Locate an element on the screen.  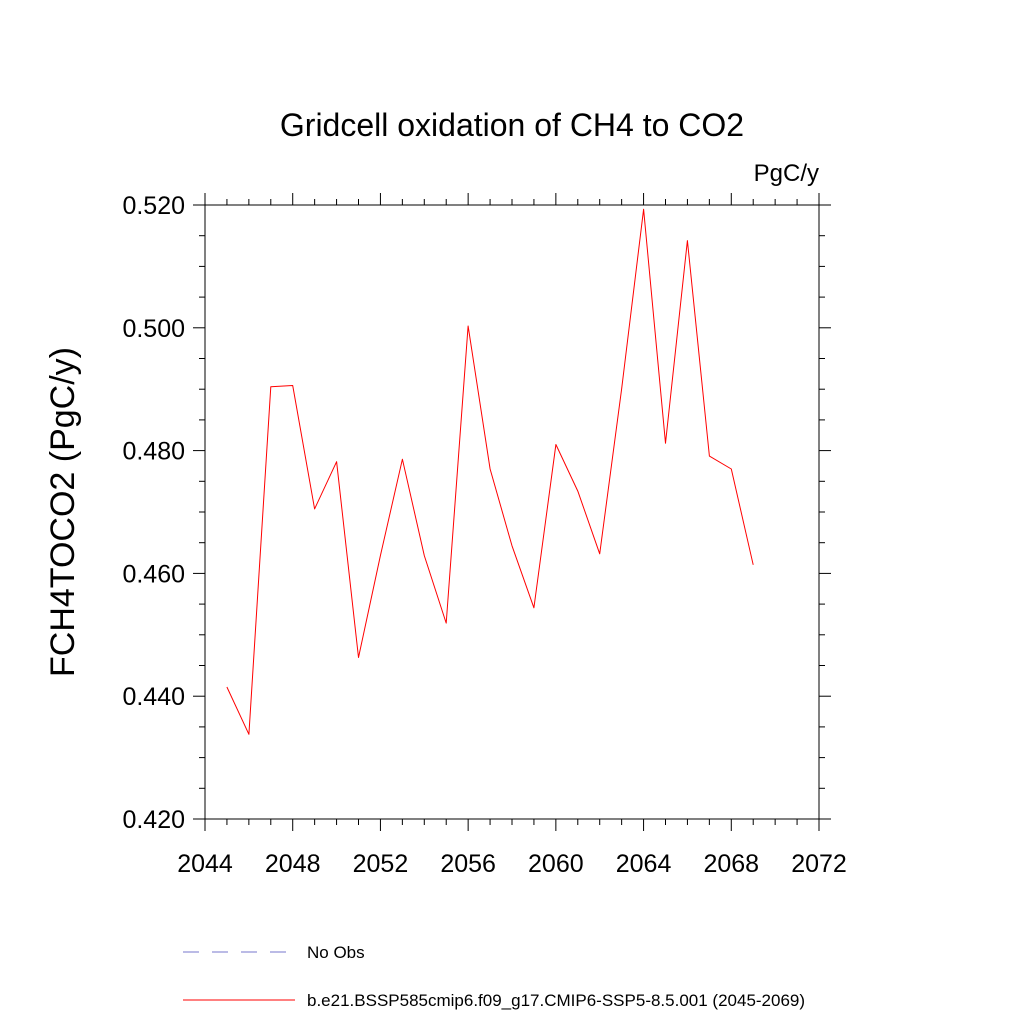
y-axis-label: FCH4TOCO2 (PgC/y) is located at coordinates (63, 512).